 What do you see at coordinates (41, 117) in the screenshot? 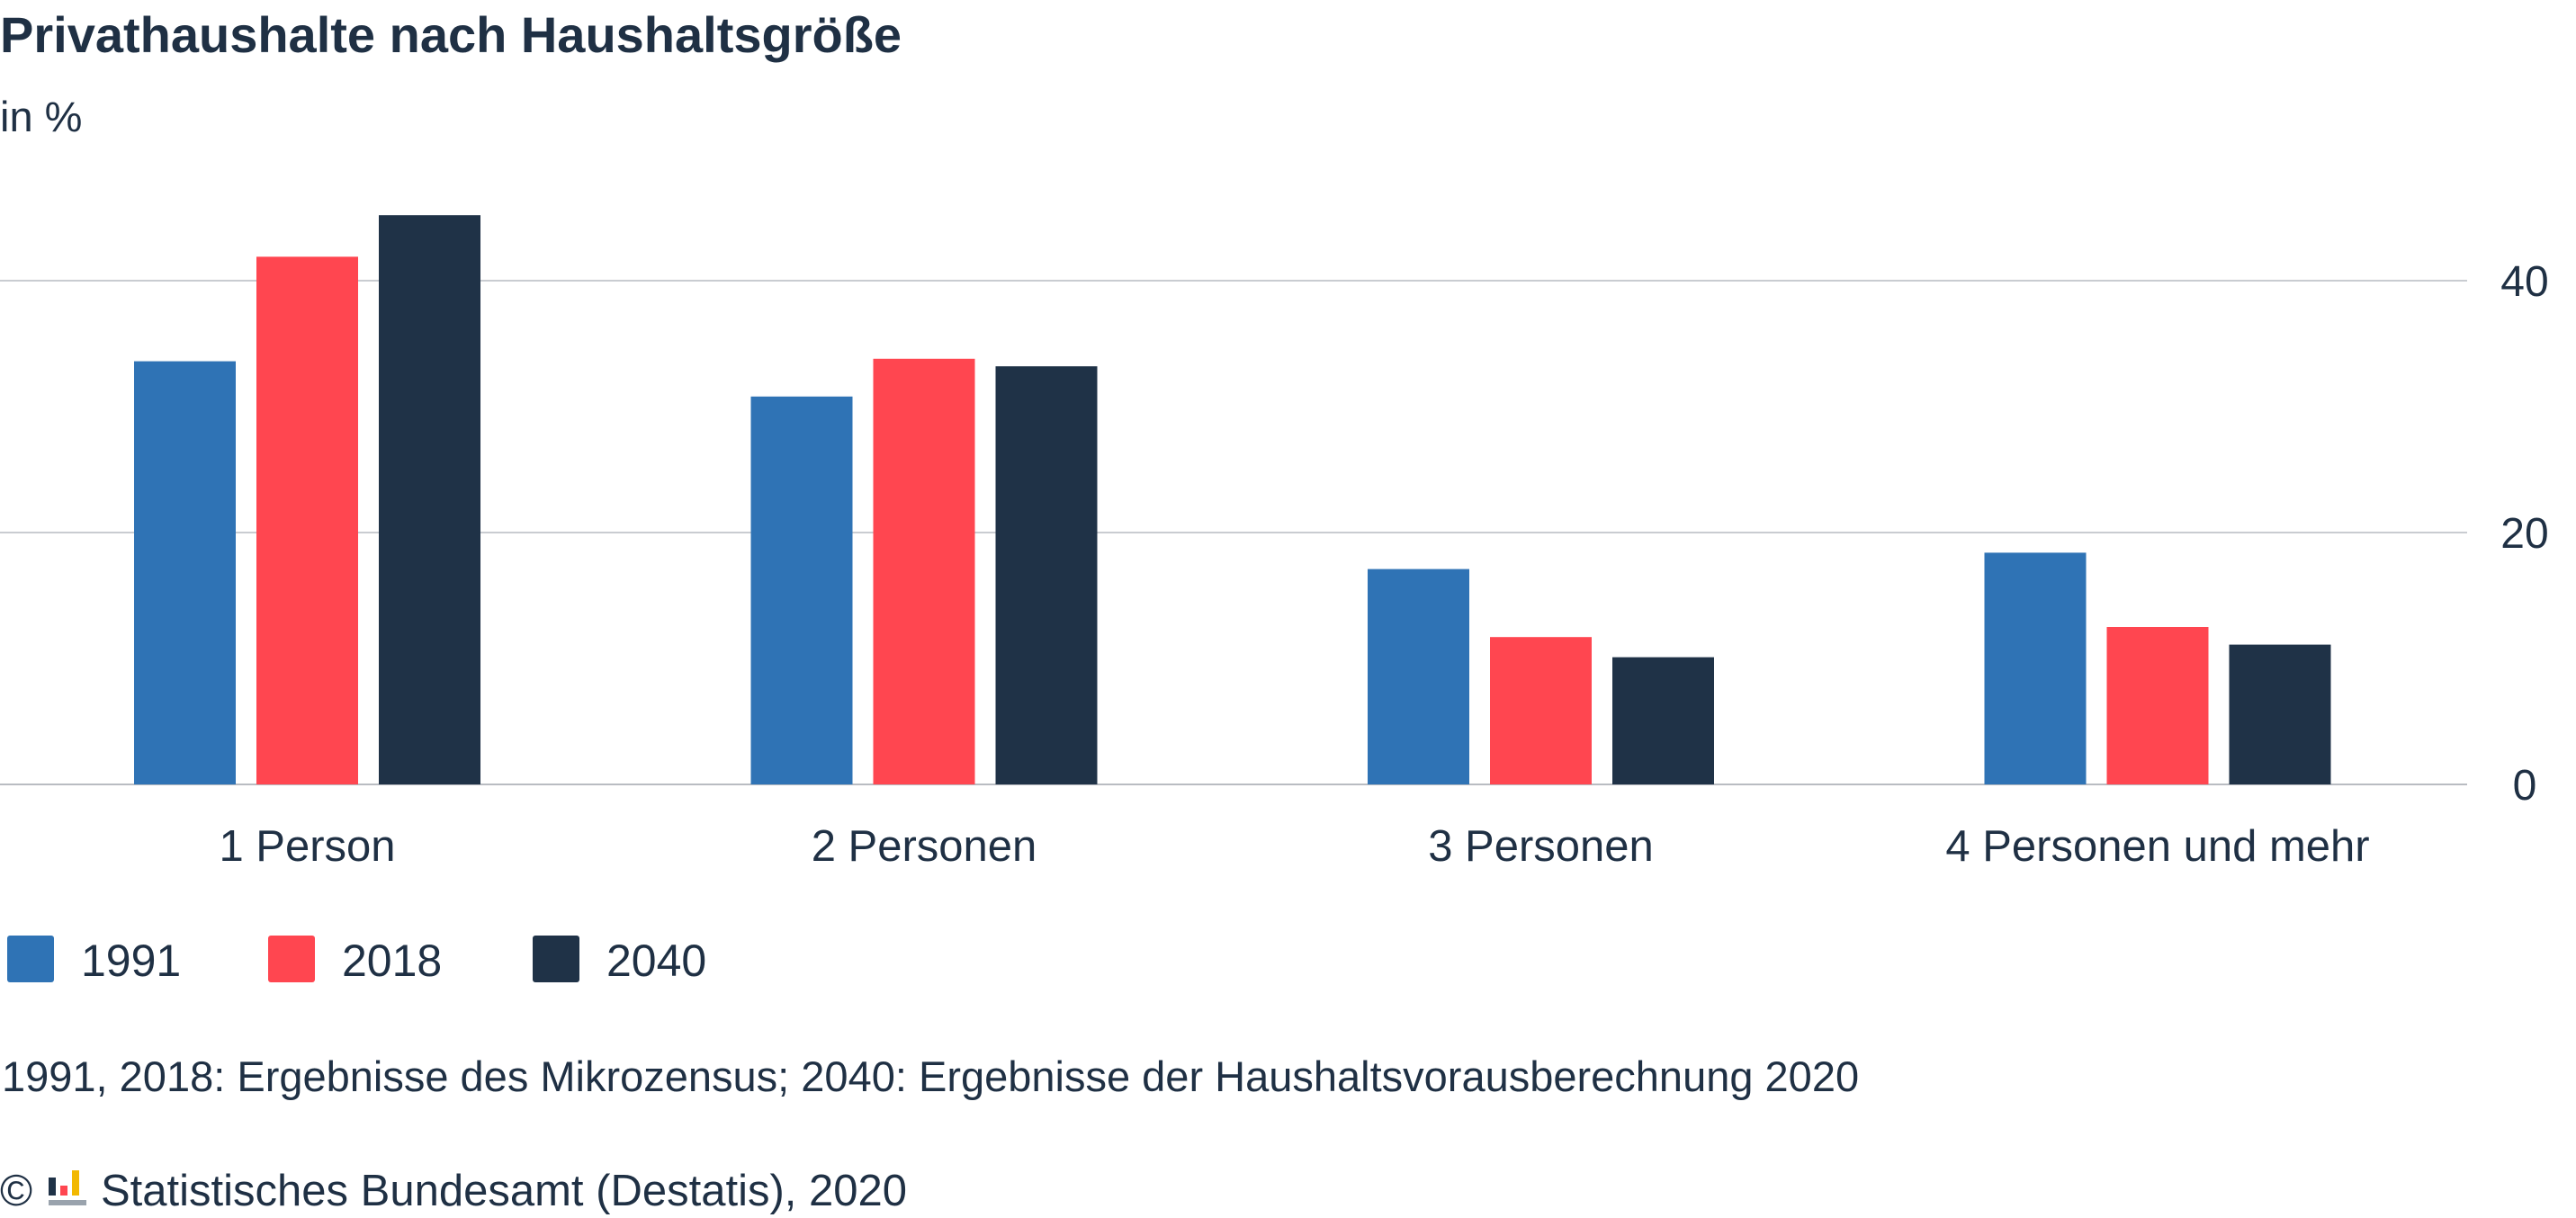
I see `chart-subtitle: in %` at bounding box center [41, 117].